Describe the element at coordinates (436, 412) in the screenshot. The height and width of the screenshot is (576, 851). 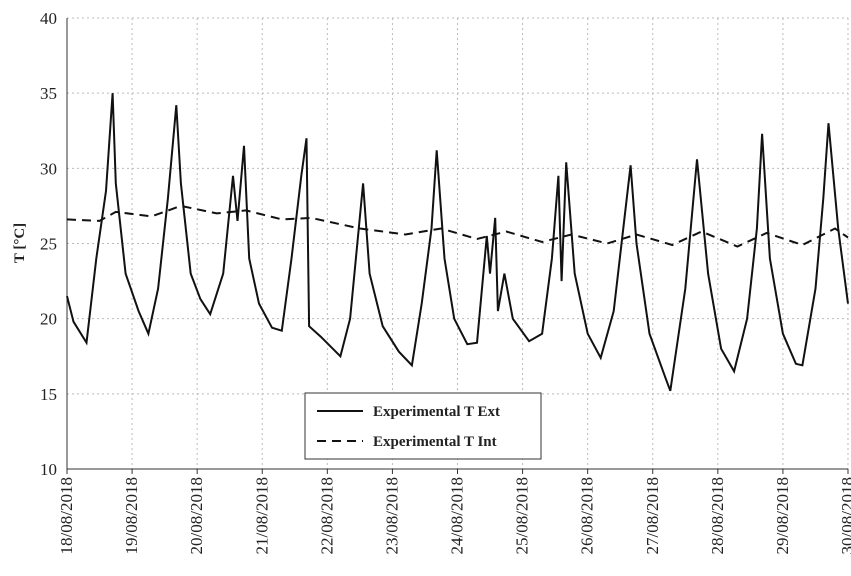
I see `legend-label: Experimental T Ext` at that location.